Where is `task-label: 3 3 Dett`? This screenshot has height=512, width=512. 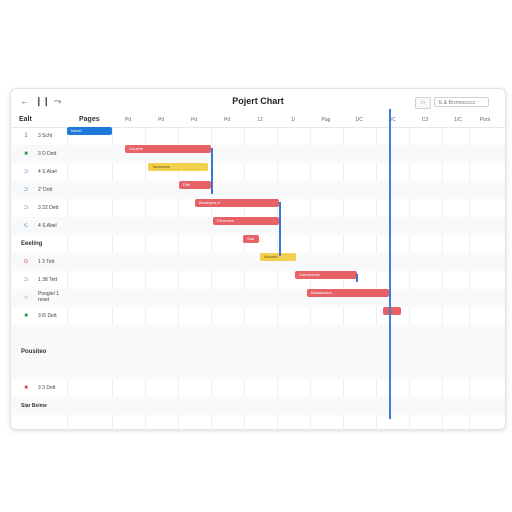
task-label: 3 3 Dett is located at coordinates (47, 388).